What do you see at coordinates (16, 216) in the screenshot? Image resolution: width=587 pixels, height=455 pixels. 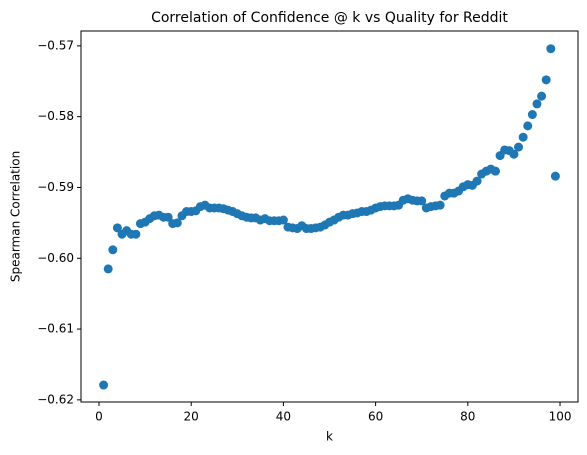 I see `y-axis-label: Spearman Correlation` at bounding box center [16, 216].